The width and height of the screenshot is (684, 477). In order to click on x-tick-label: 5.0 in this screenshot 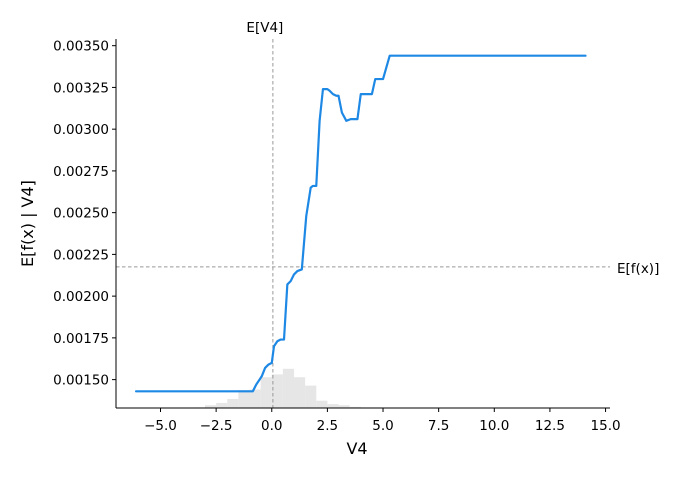, I will do `click(382, 426)`.